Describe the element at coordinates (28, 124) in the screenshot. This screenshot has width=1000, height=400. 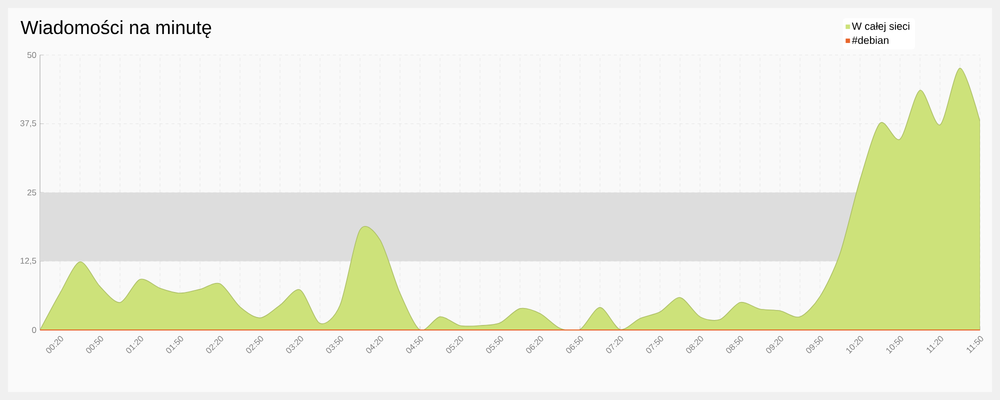
I see `y-tick-label: 37,5` at that location.